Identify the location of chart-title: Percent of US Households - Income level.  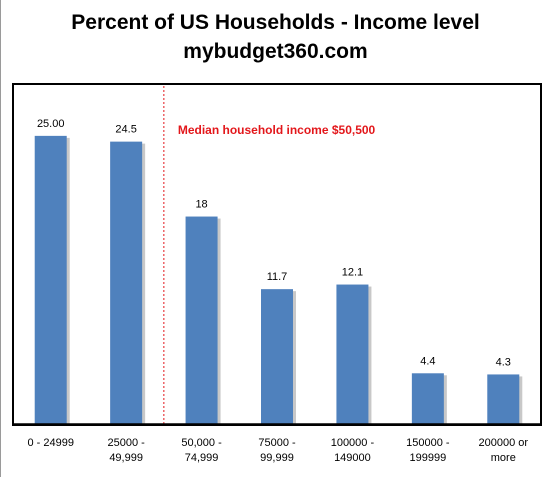
(275, 22).